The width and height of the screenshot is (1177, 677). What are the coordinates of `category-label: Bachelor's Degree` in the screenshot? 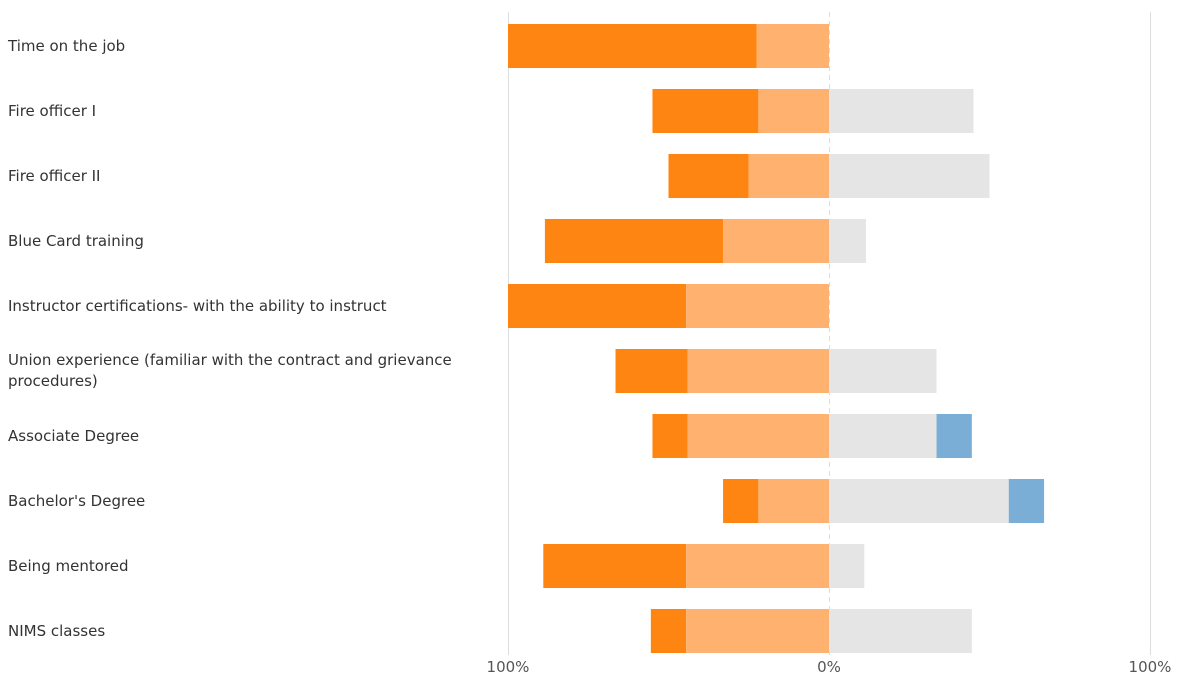 It's located at (77, 500).